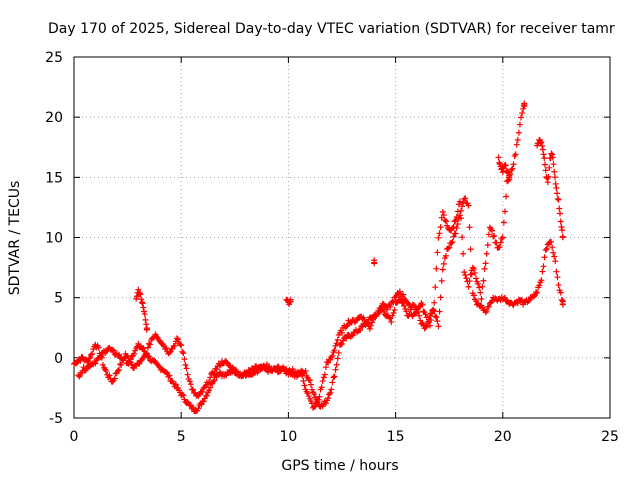 The width and height of the screenshot is (640, 480). What do you see at coordinates (288, 437) in the screenshot?
I see `x-tick-label: 10` at bounding box center [288, 437].